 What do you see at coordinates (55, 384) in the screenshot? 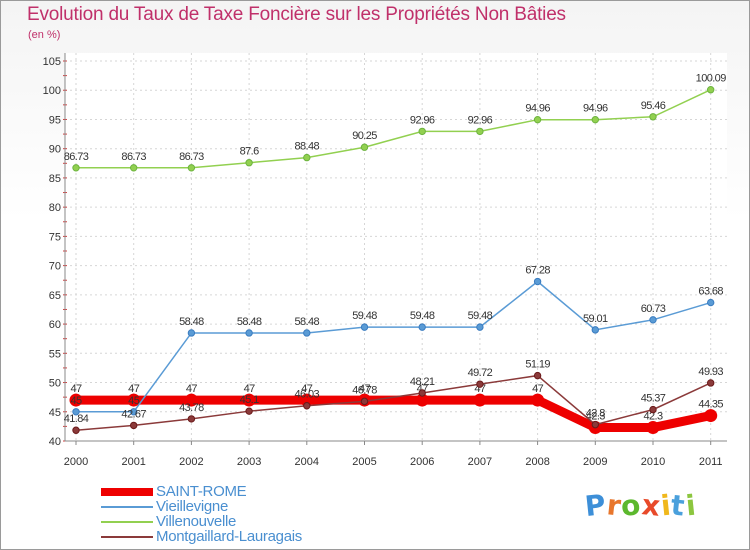
I see `y-tick-label: 50` at bounding box center [55, 384].